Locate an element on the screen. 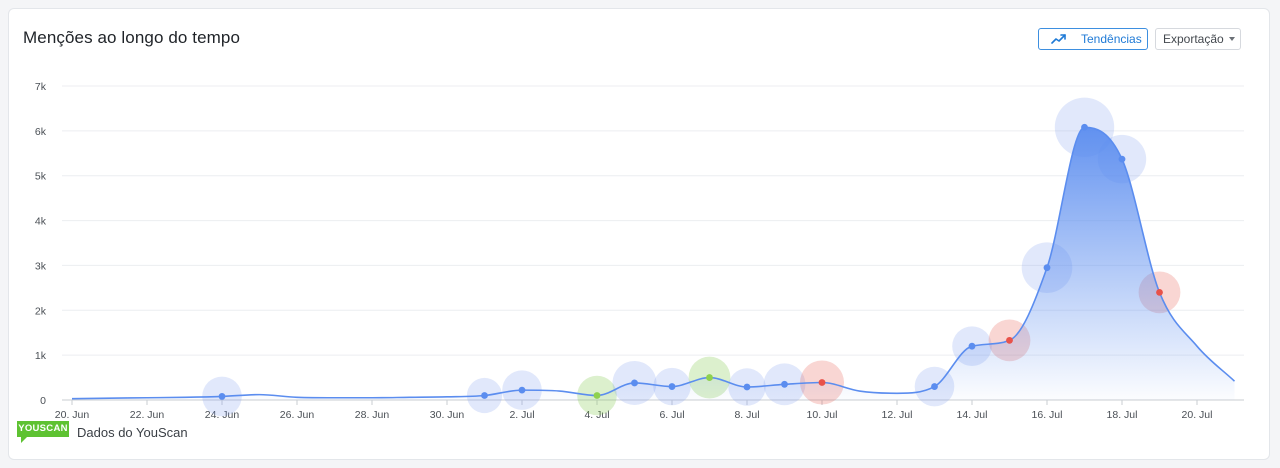 Image resolution: width=1280 pixels, height=468 pixels. trends-button: Tendências is located at coordinates (1093, 39).